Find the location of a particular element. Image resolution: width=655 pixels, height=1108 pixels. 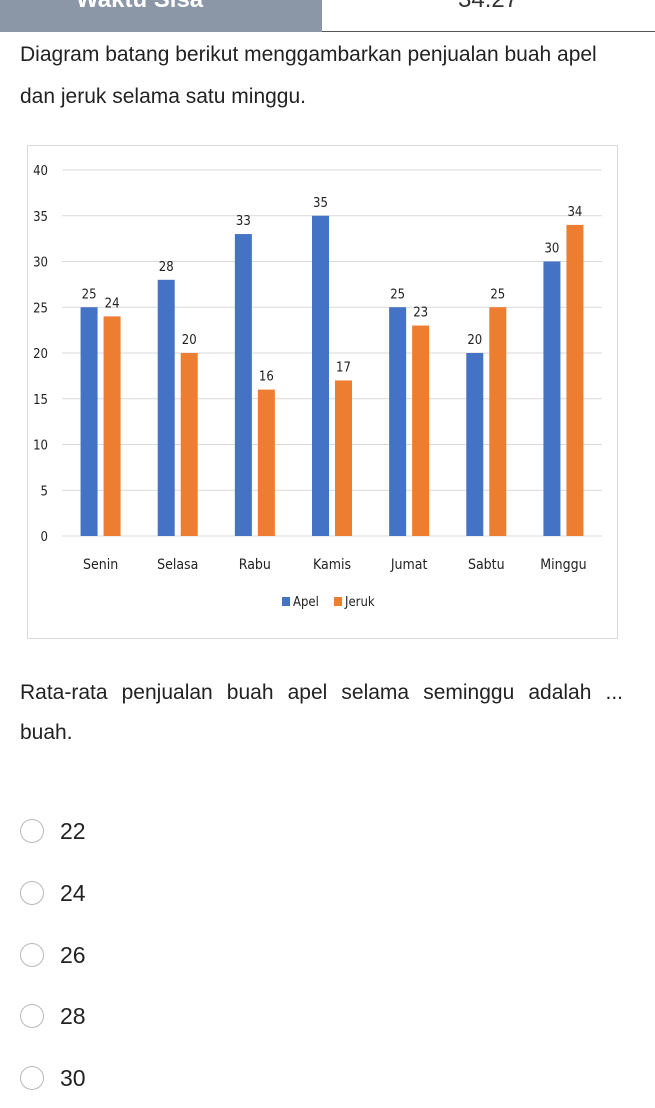

data-label: 23 is located at coordinates (420, 313).